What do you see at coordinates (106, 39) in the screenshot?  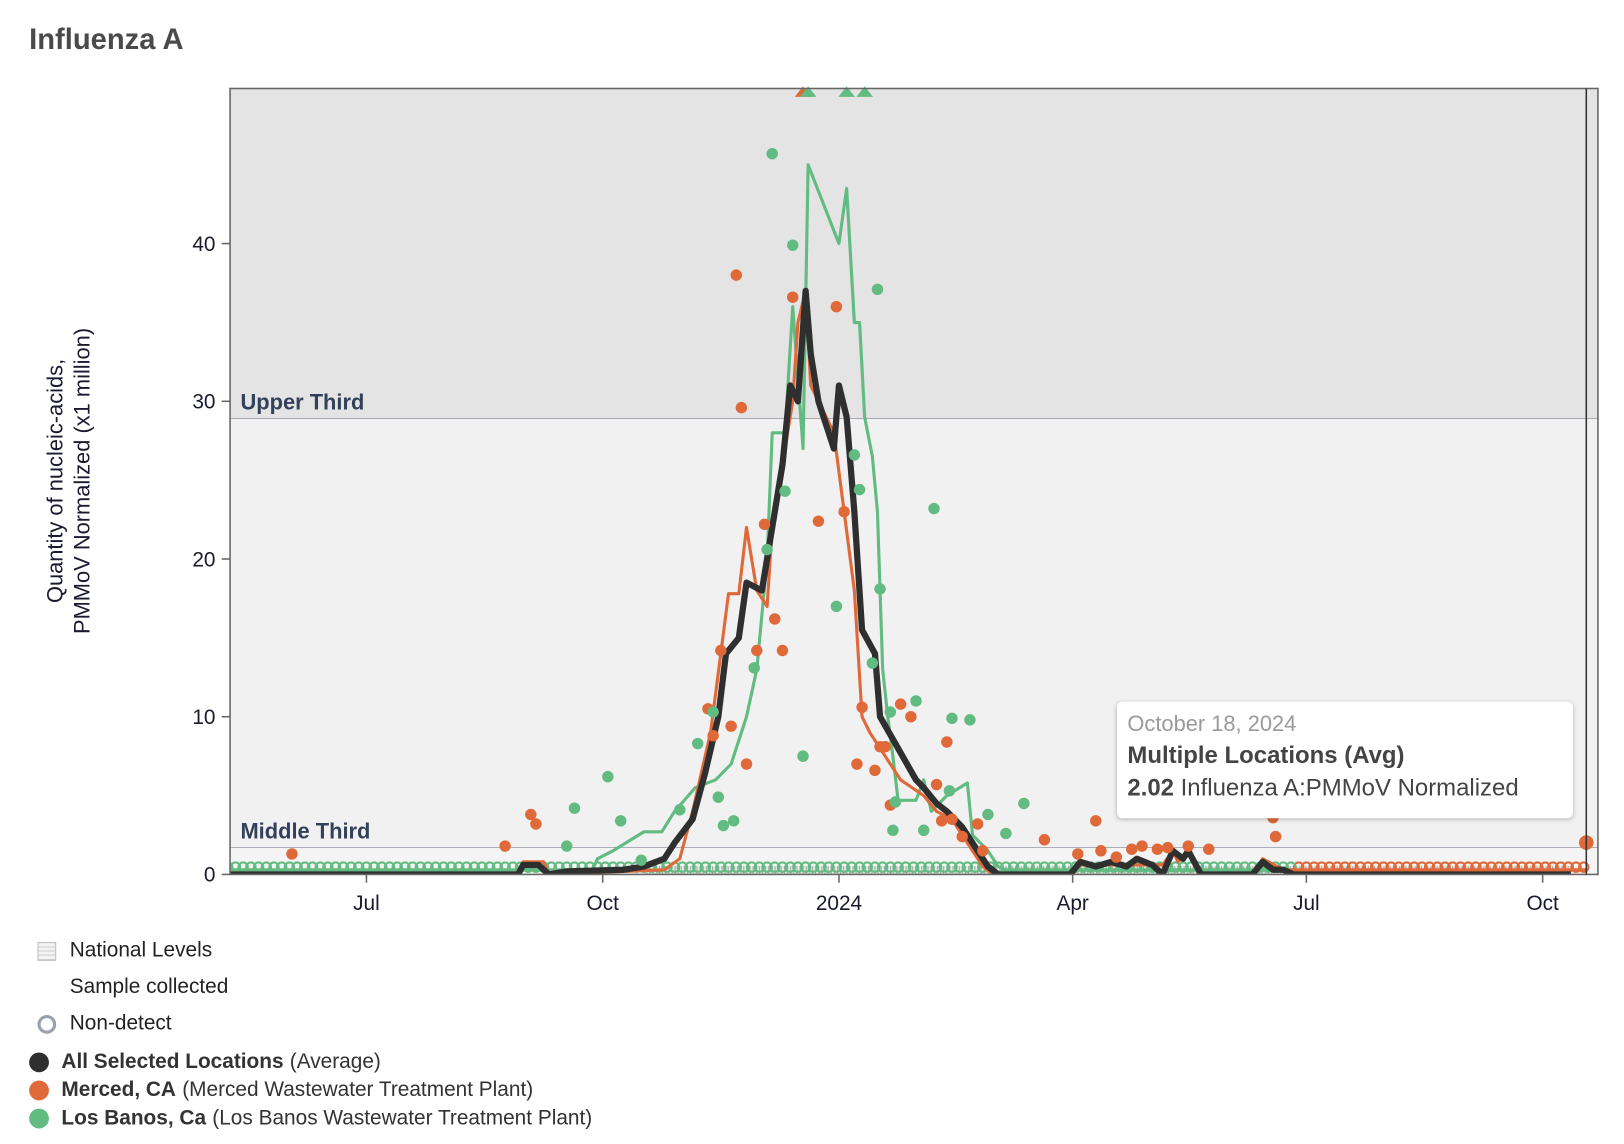 I see `chart-title: Influenza A` at bounding box center [106, 39].